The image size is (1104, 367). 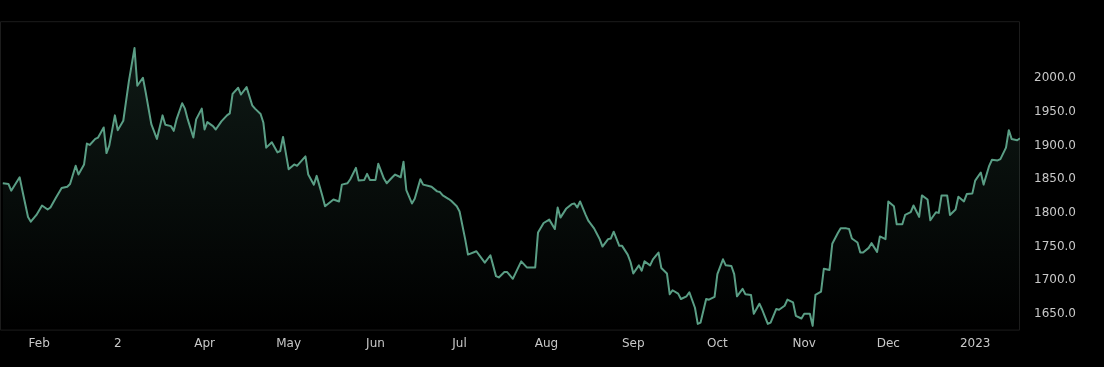 I want to click on x-tick-label: Apr, so click(x=205, y=342).